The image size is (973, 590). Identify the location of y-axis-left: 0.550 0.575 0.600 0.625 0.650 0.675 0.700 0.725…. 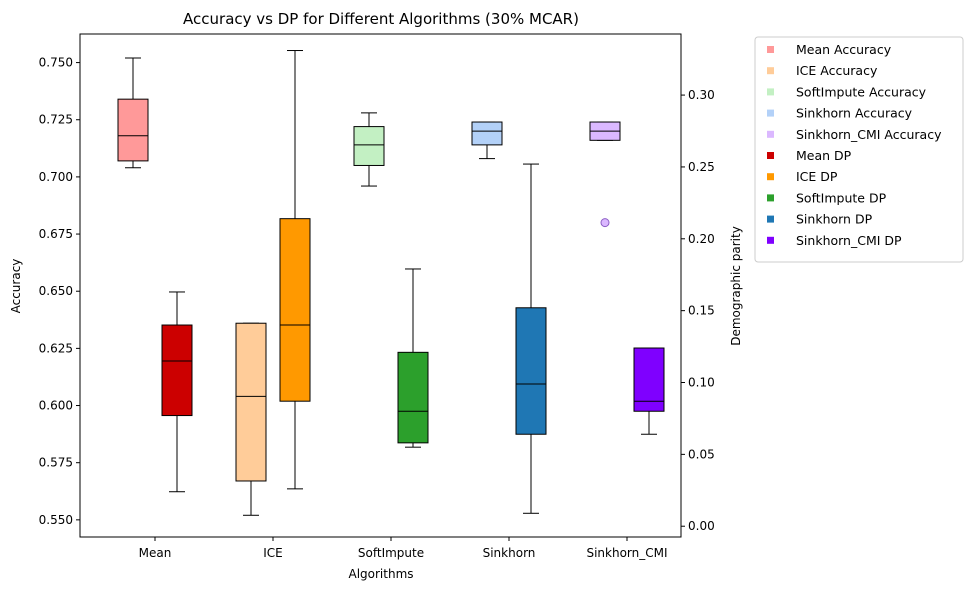
(59, 291).